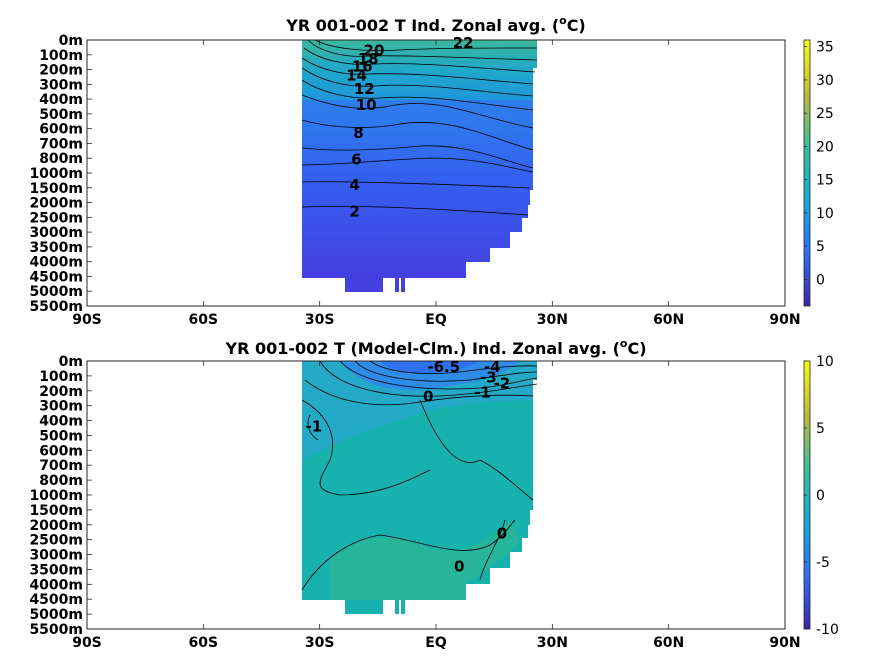  Describe the element at coordinates (435, 24) in the screenshot. I see `panel1-title: YR 001-002 T Ind. Zonal avg. (oC)` at that location.